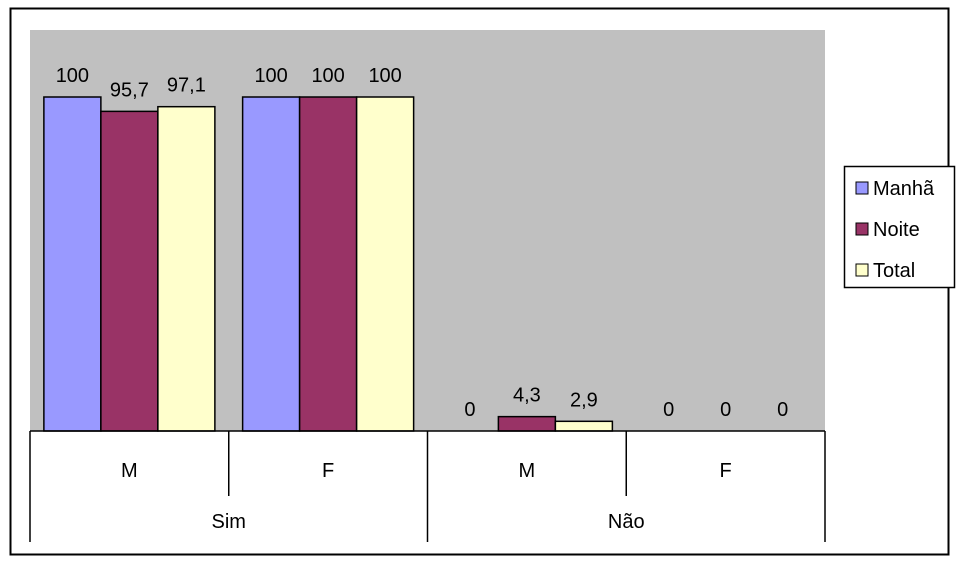 The height and width of the screenshot is (561, 956). Describe the element at coordinates (129, 90) in the screenshot. I see `data-label-noite-0: 95,7` at that location.